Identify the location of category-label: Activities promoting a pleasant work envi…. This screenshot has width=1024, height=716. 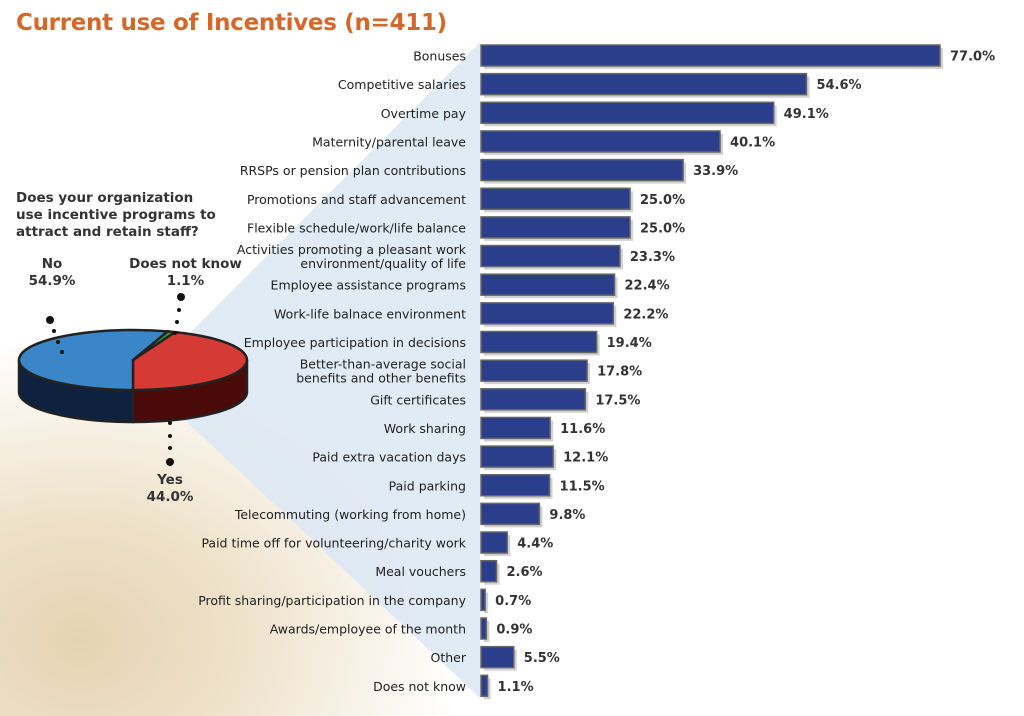
(352, 256).